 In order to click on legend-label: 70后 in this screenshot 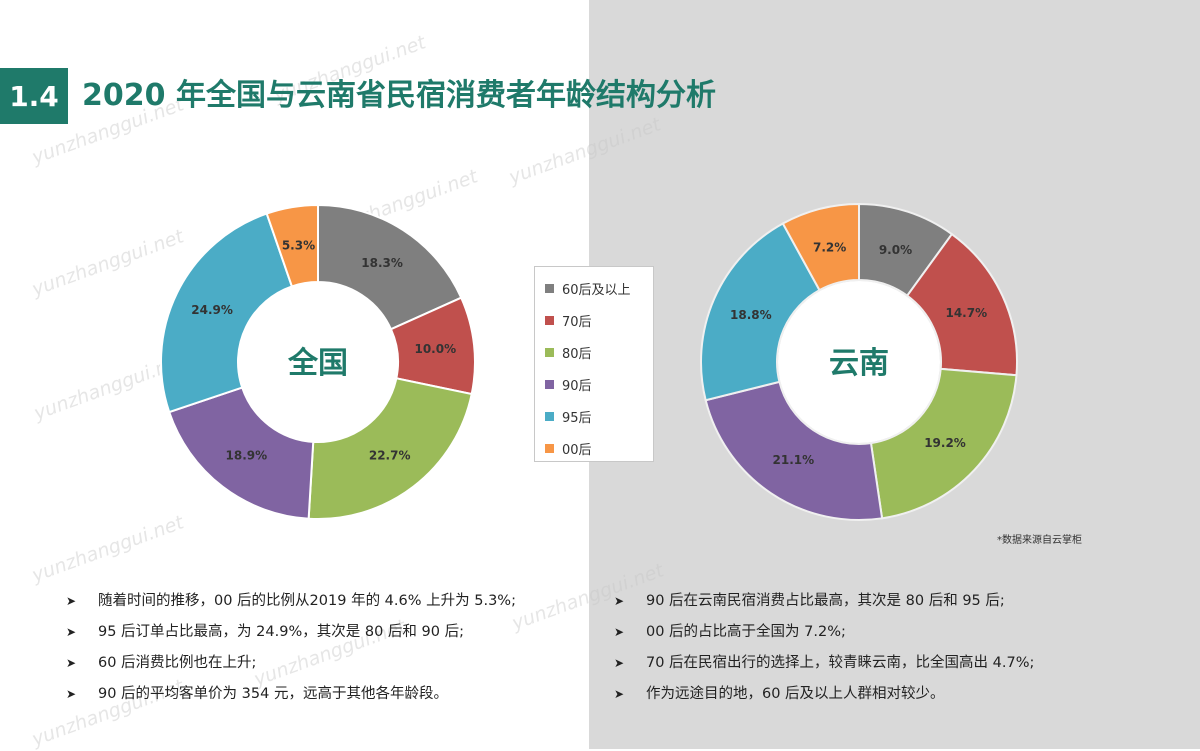, I will do `click(577, 322)`.